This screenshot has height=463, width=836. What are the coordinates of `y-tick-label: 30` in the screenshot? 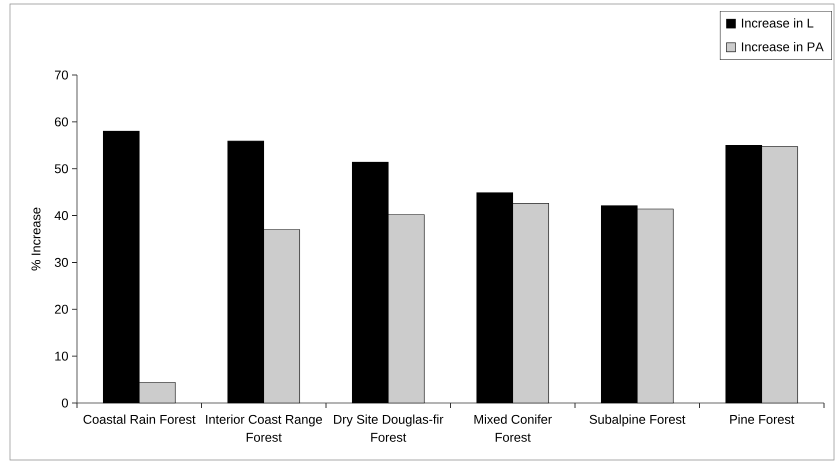 It's located at (61, 262).